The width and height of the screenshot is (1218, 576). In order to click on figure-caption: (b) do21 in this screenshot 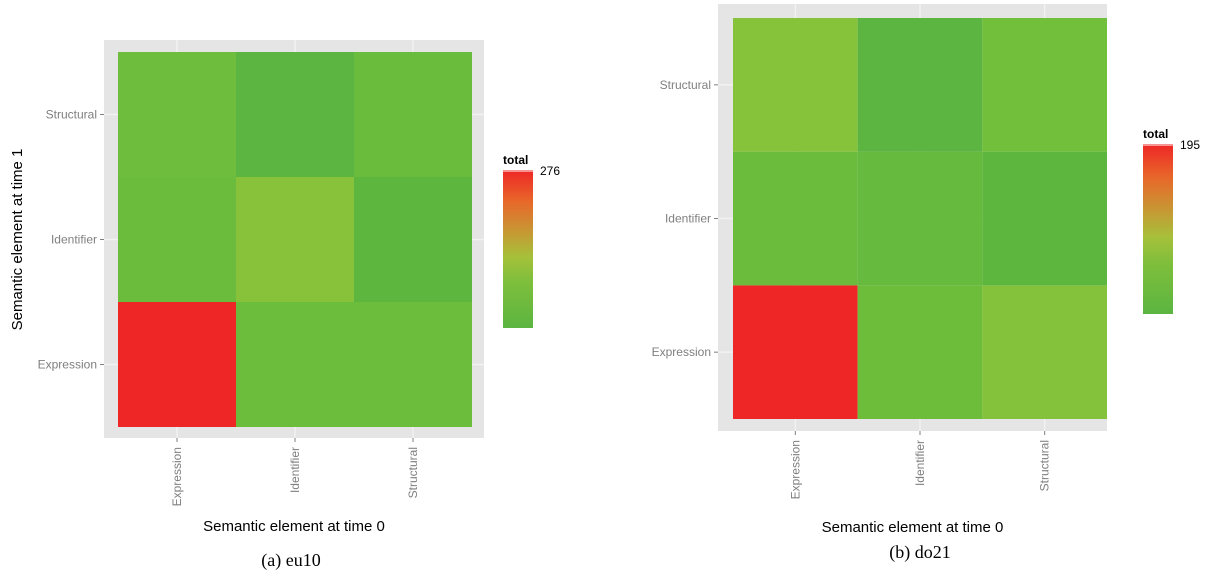, I will do `click(920, 552)`.